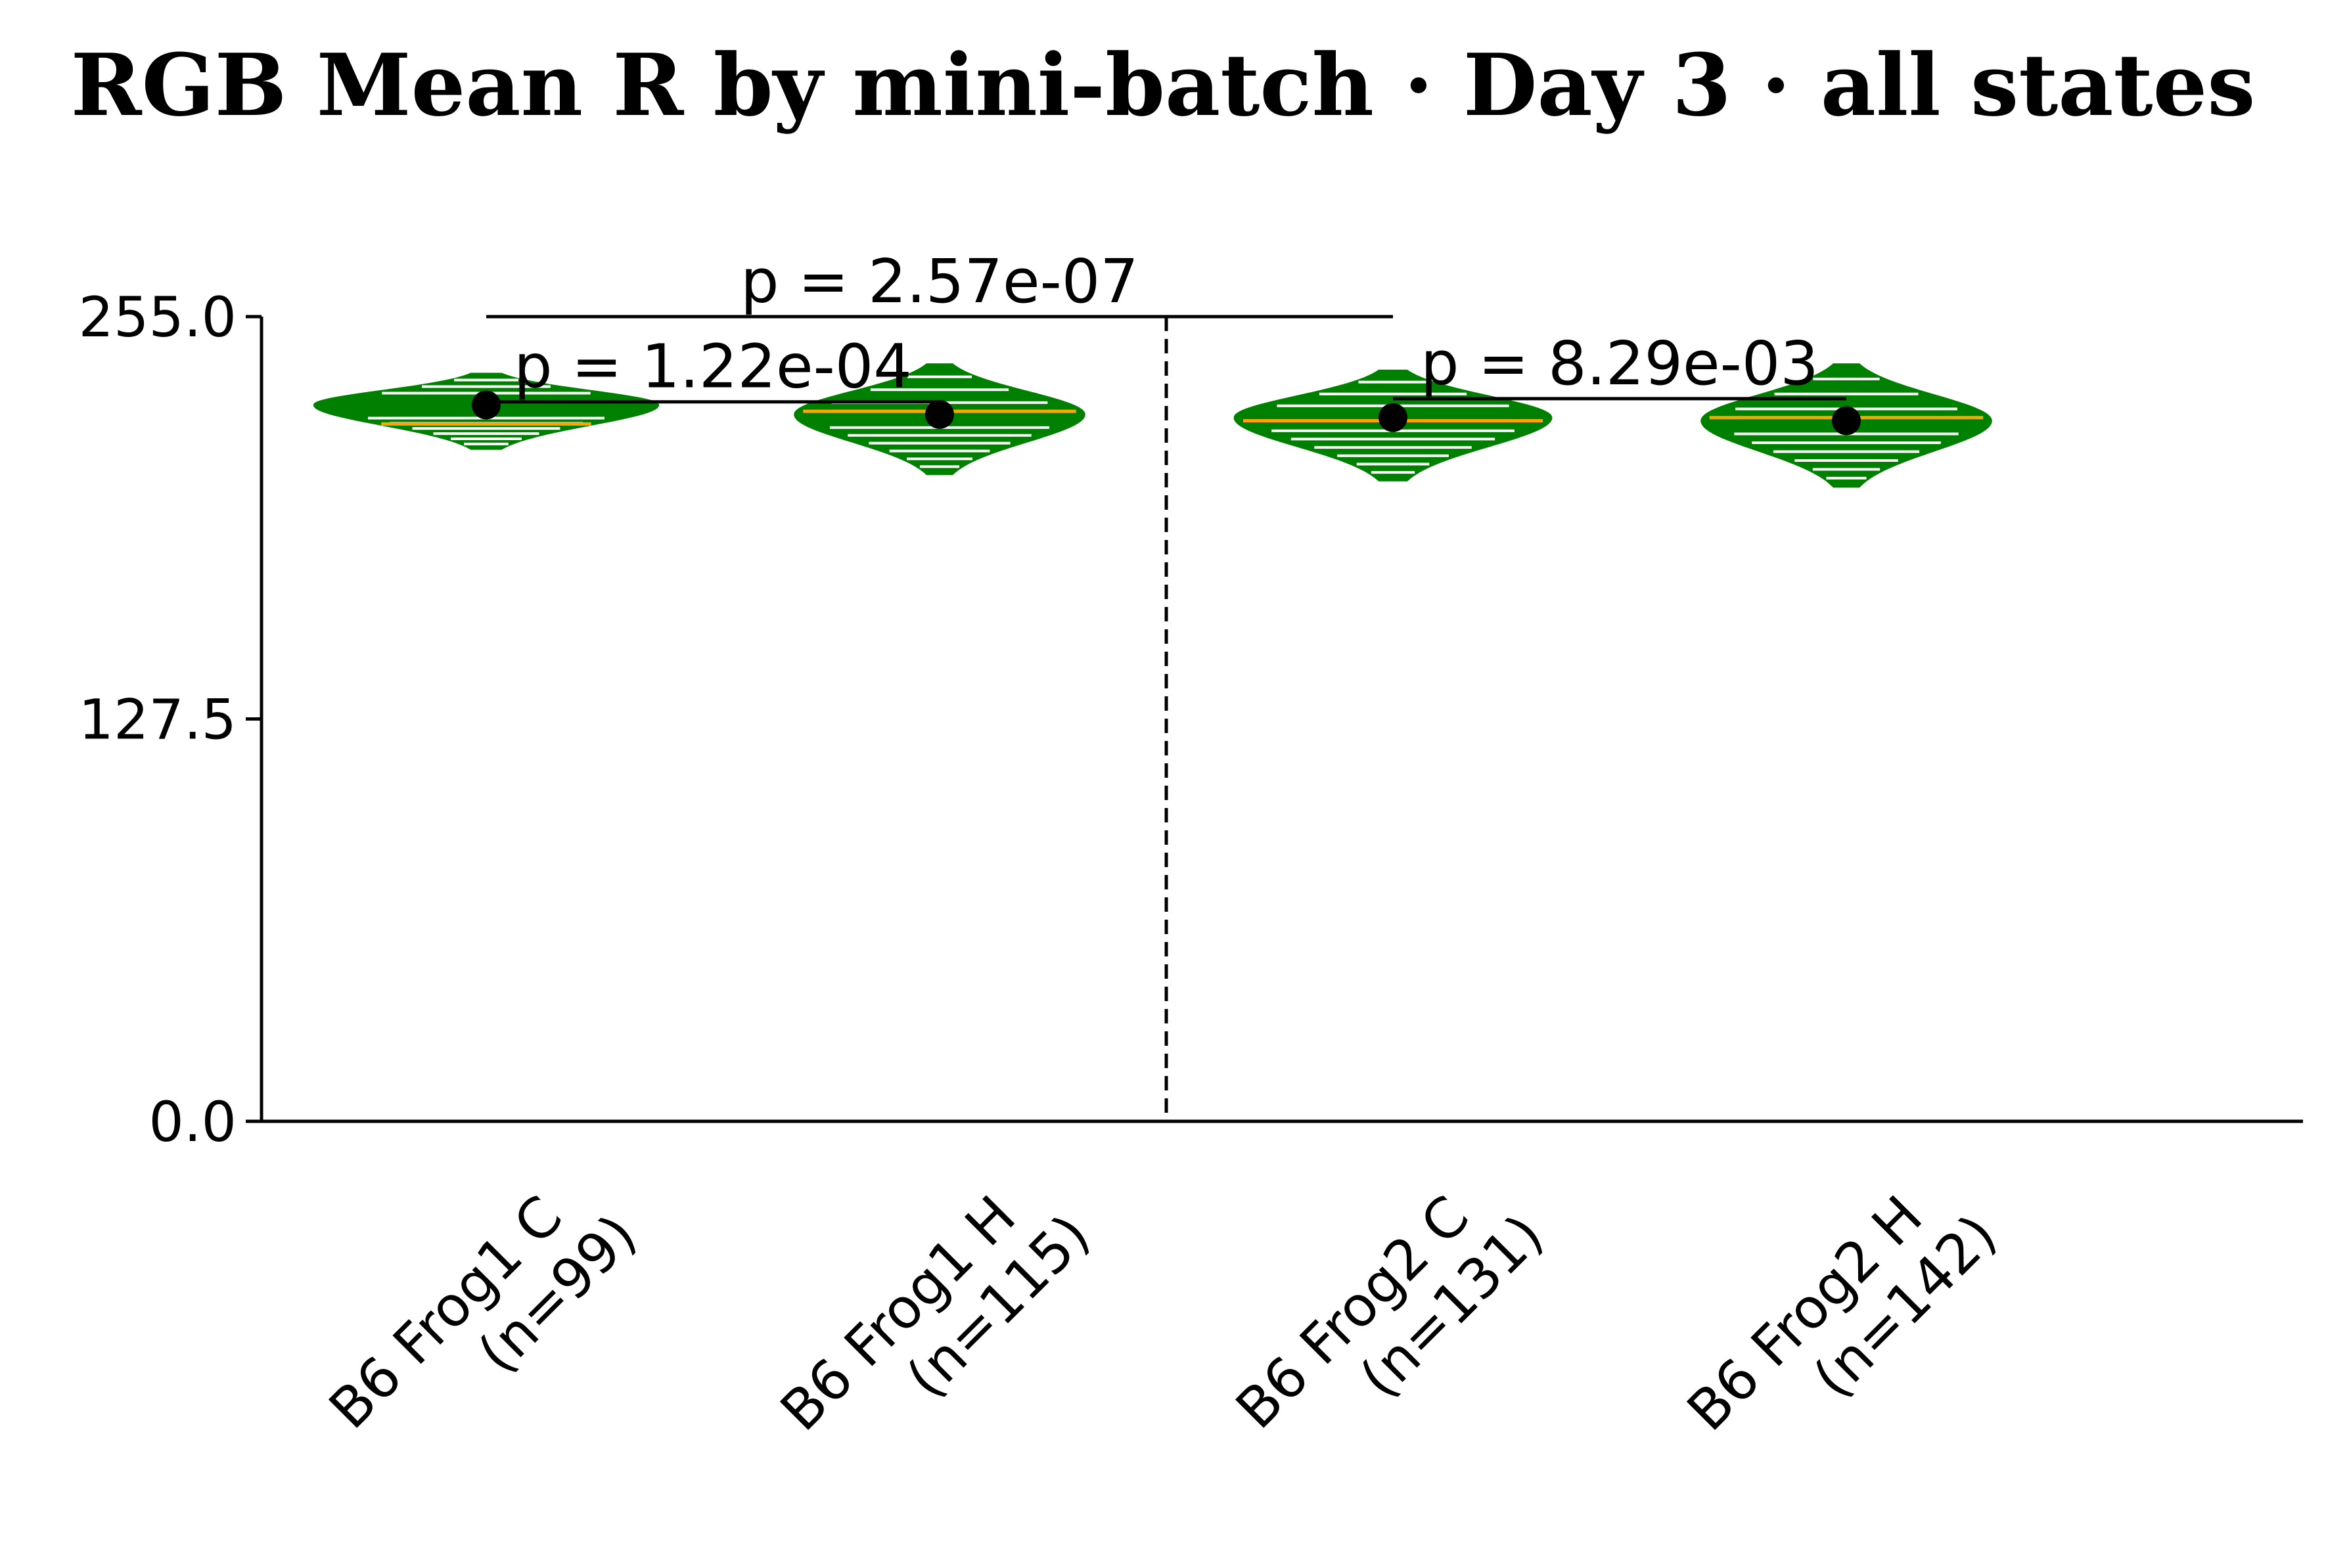  Describe the element at coordinates (1842, 1322) in the screenshot. I see `x-tick-label: B6 Frog2 H(n=142)` at that location.